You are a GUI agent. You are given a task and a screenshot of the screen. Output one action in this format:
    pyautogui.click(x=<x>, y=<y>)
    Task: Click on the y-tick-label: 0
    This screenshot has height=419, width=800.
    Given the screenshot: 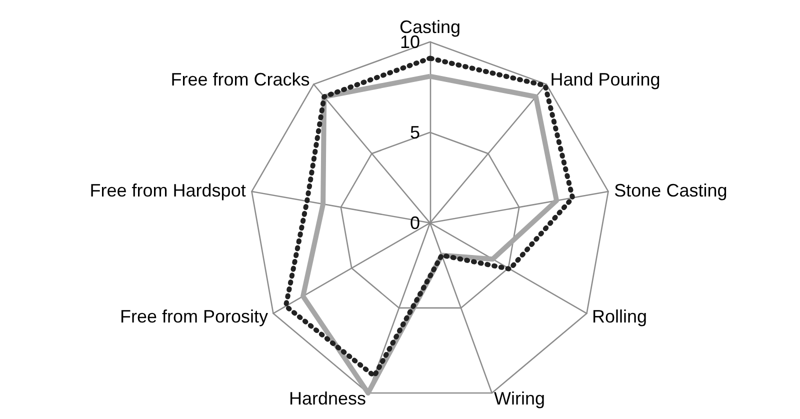 What is the action you would take?
    pyautogui.click(x=415, y=222)
    